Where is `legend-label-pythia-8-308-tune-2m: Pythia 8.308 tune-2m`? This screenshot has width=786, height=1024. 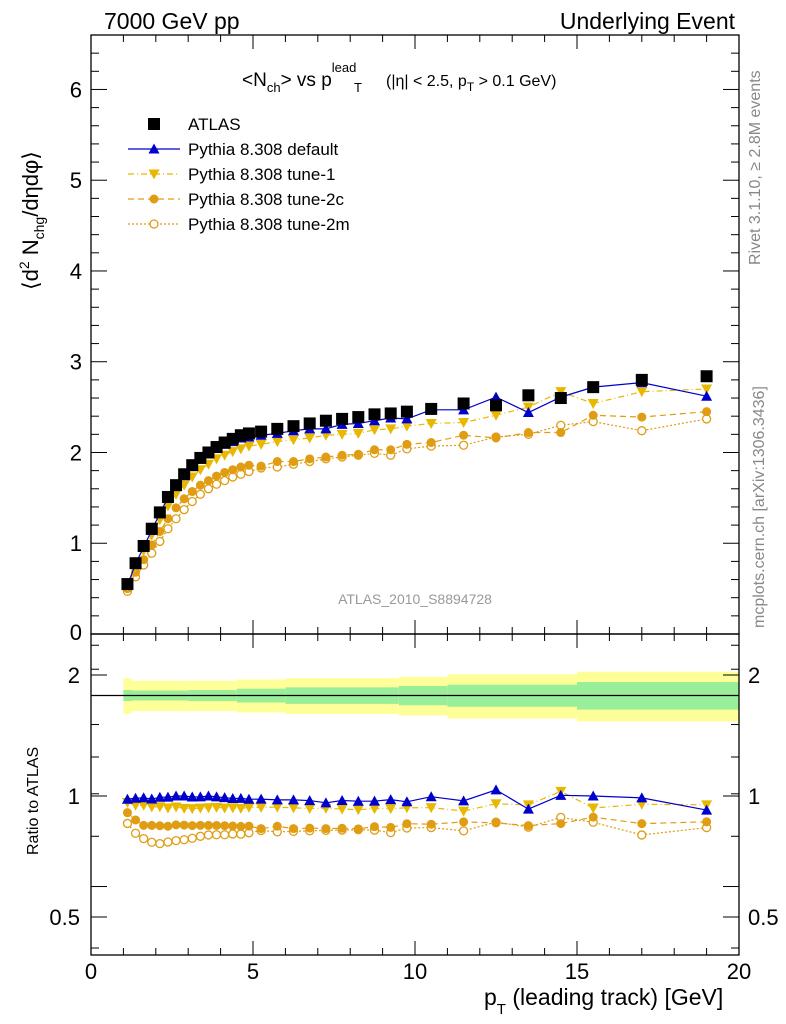
legend-label-pythia-8-308-tune-2m: Pythia 8.308 tune-2m is located at coordinates (269, 224).